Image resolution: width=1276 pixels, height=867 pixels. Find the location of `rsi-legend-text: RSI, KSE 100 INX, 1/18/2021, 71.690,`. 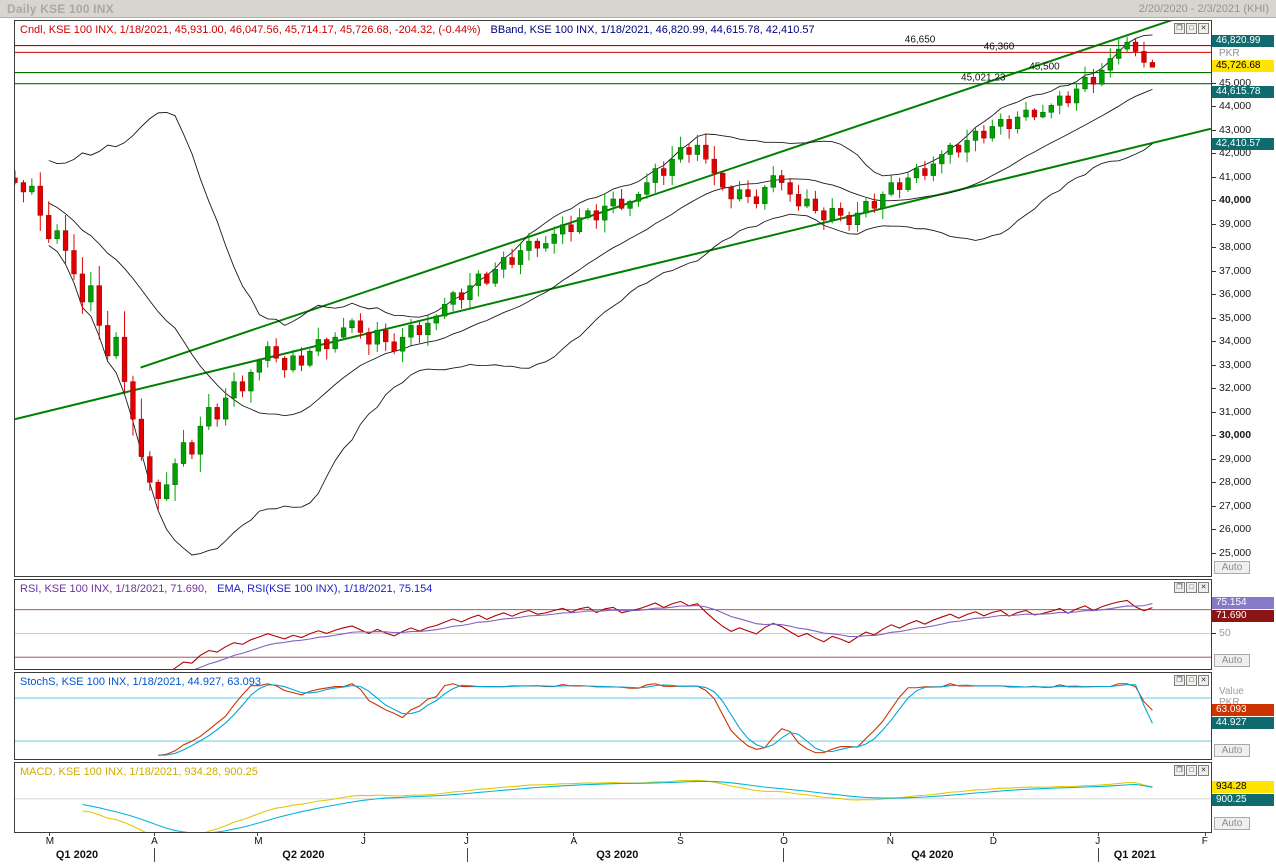

rsi-legend-text: RSI, KSE 100 INX, 1/18/2021, 71.690, is located at coordinates (114, 589).